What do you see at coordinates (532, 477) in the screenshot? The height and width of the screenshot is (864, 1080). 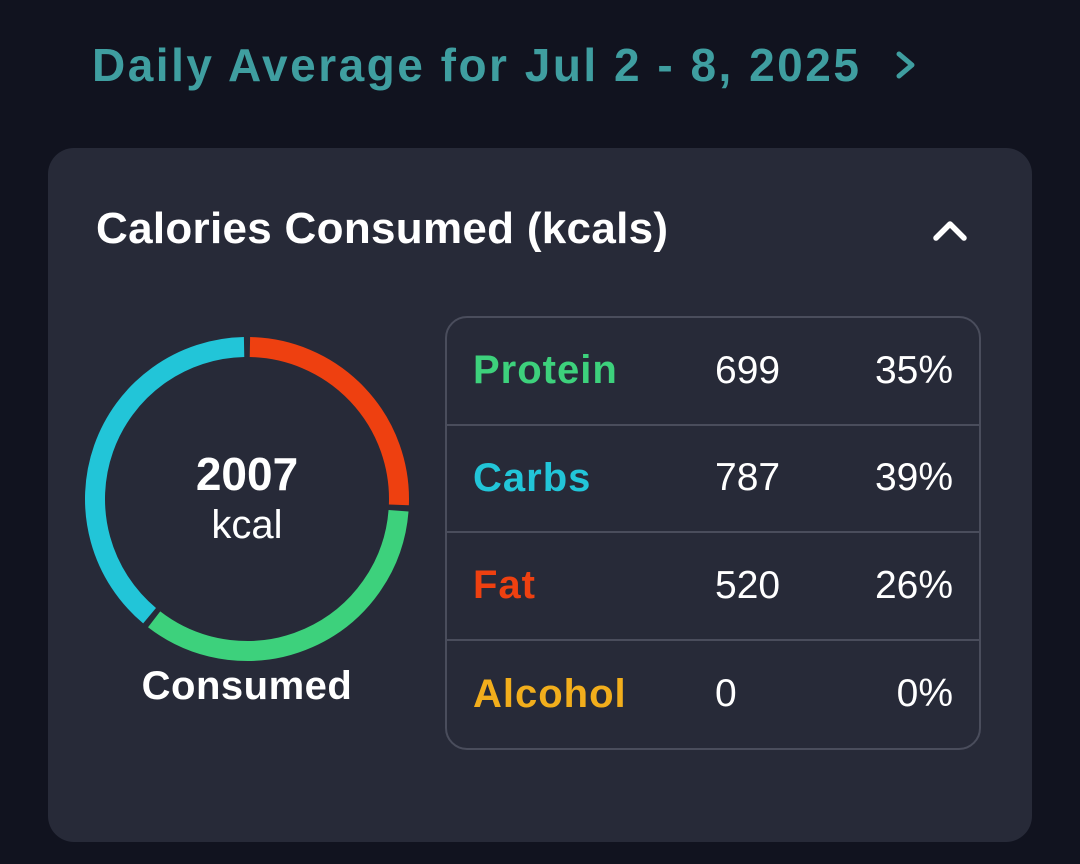 I see `macro-name: Carbs` at bounding box center [532, 477].